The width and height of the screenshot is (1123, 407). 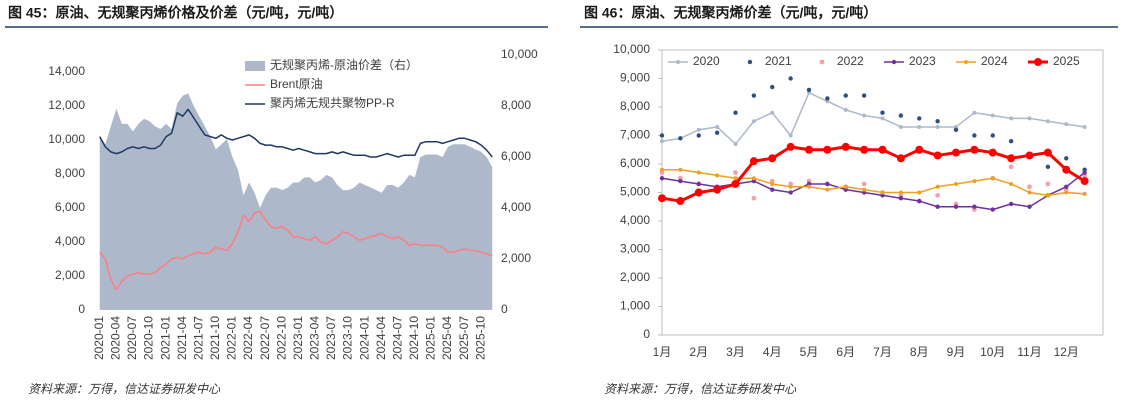 What do you see at coordinates (175, 13) in the screenshot?
I see `chart-title: 图 45：原油、无规聚丙烯价格及价差（元/吨，元/吨）` at bounding box center [175, 13].